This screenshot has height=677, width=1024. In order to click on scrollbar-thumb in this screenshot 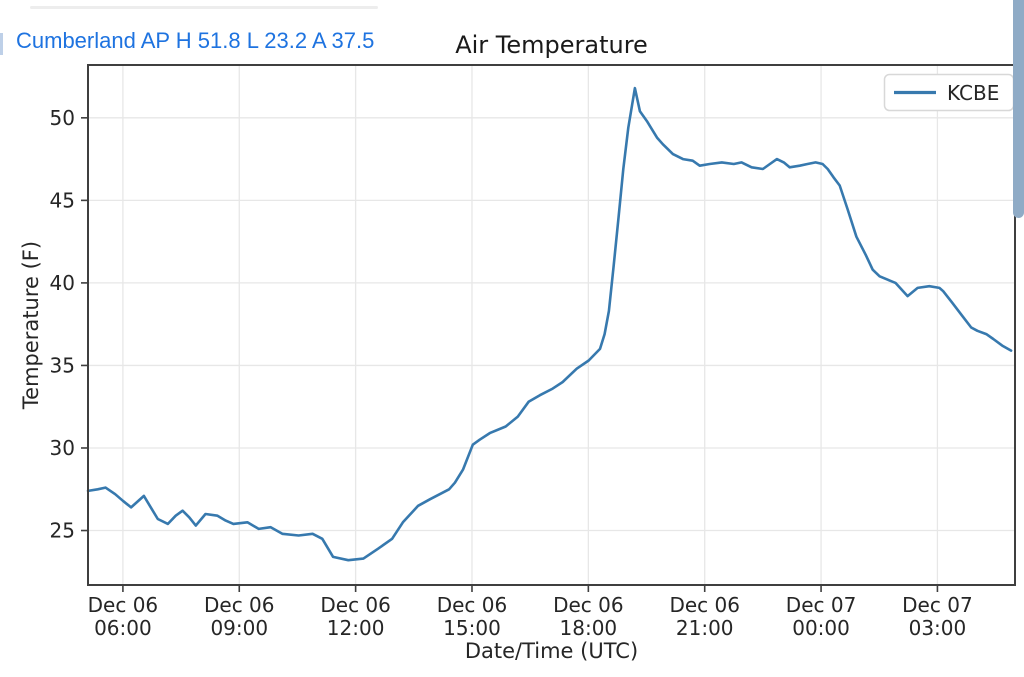, I will do `click(1018, 109)`.